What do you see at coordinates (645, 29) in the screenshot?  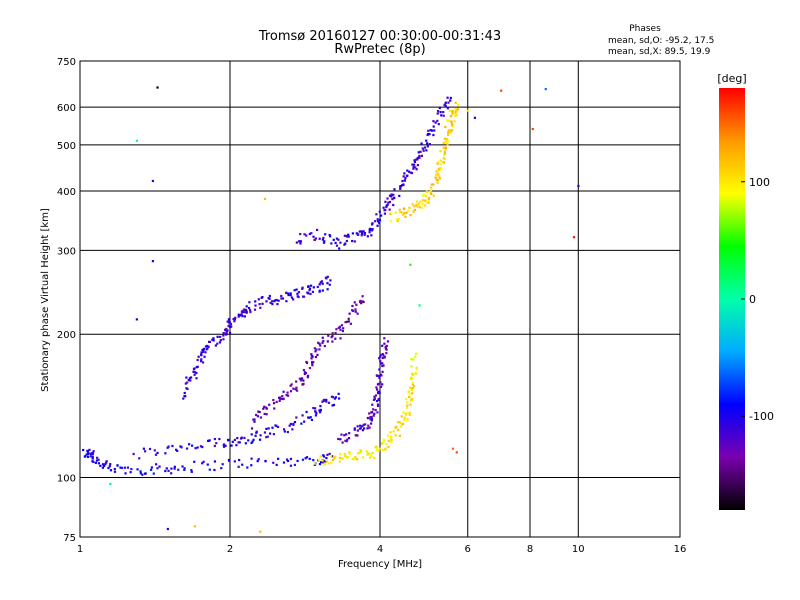 I see `phases-heading: Phases` at bounding box center [645, 29].